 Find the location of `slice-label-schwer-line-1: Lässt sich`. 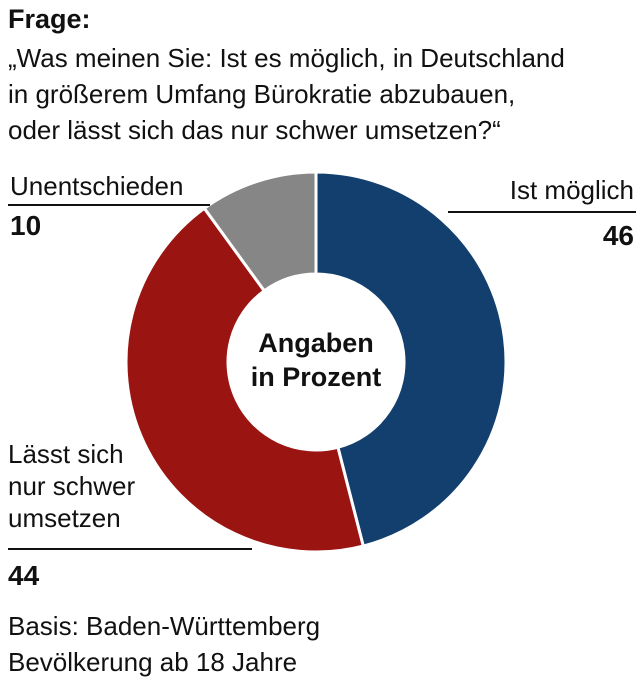

slice-label-schwer-line-1: Lässt sich is located at coordinates (66, 454).